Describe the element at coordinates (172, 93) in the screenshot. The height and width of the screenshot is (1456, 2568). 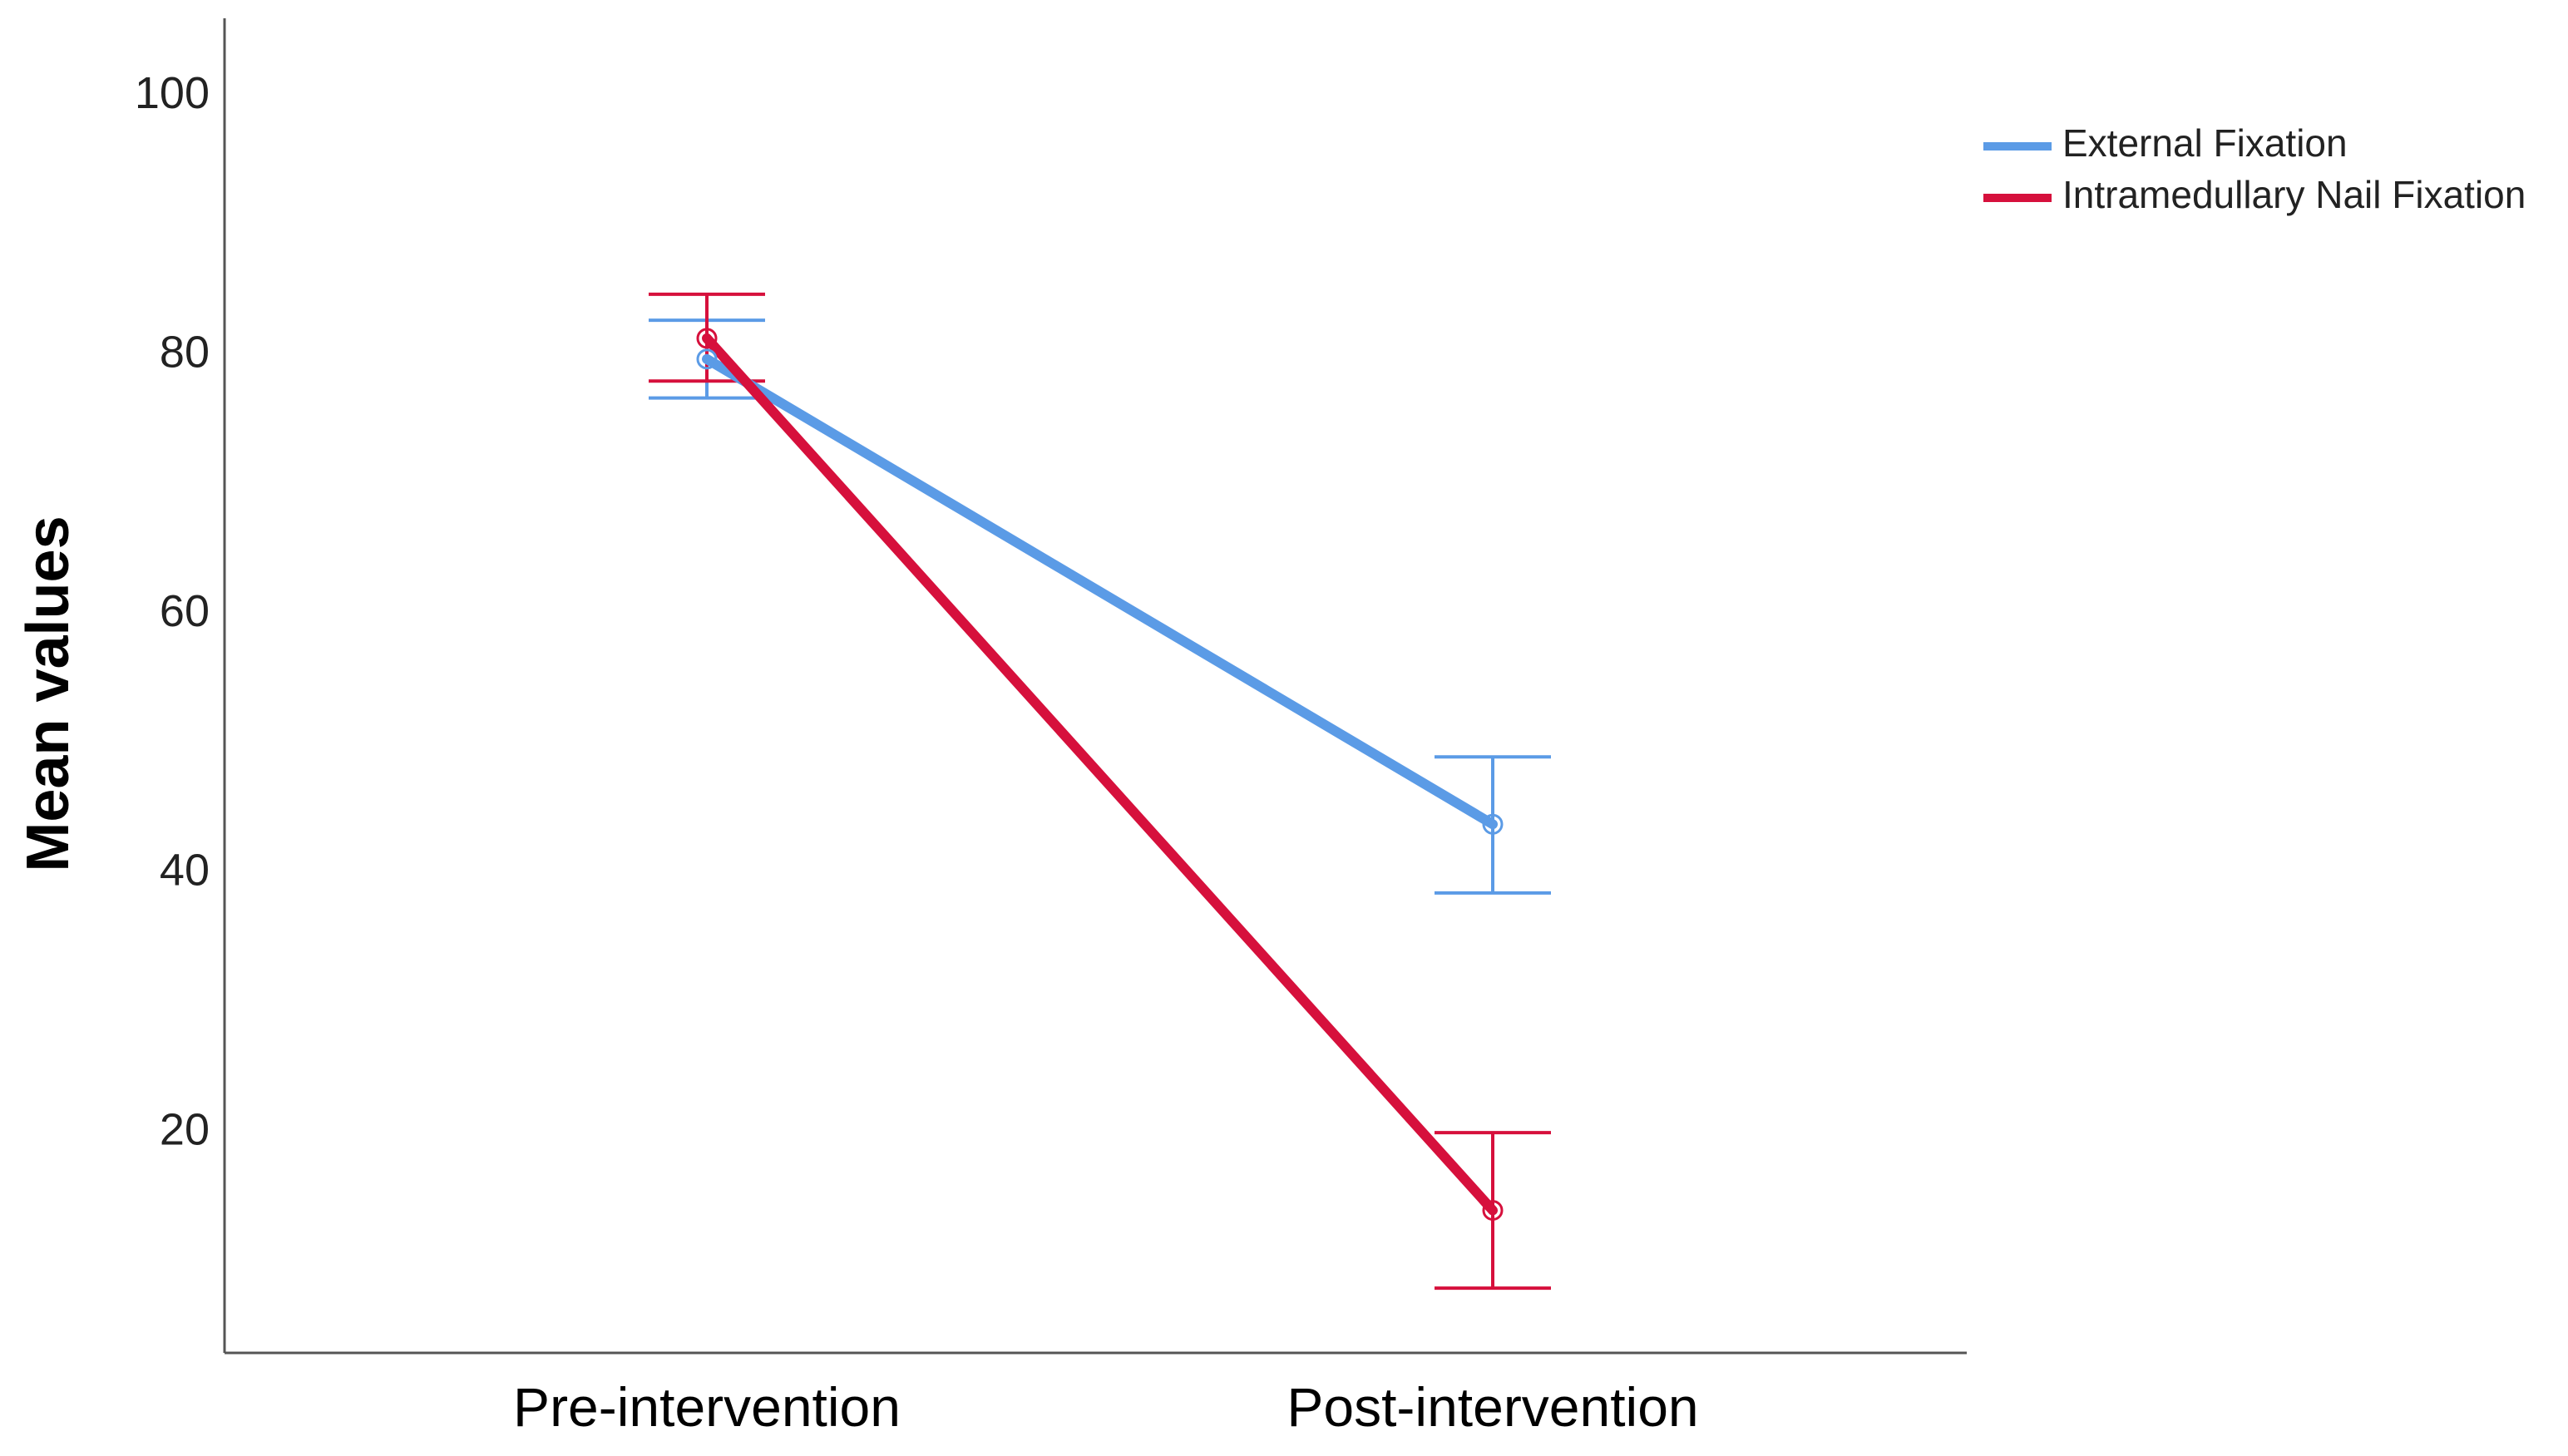
I see `y-tick-label: 100` at that location.